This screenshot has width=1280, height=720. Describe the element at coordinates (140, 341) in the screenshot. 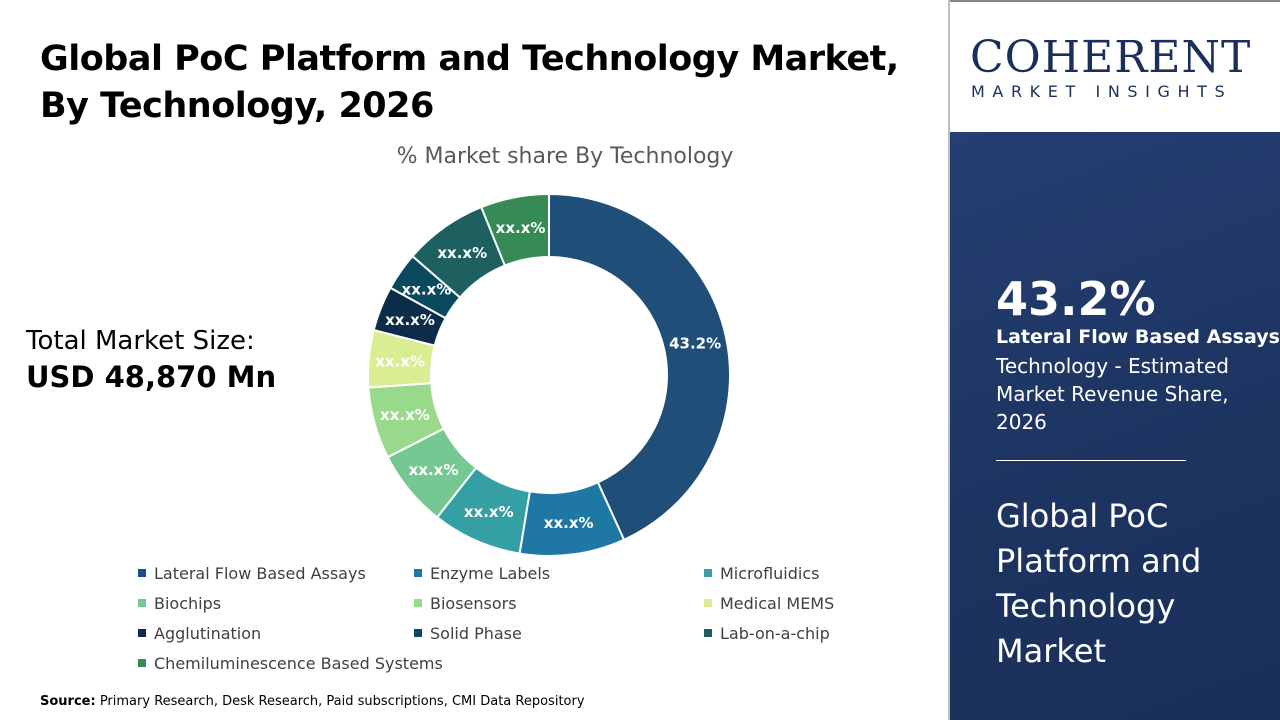

I see `total-market-label: Total Market Size:` at that location.